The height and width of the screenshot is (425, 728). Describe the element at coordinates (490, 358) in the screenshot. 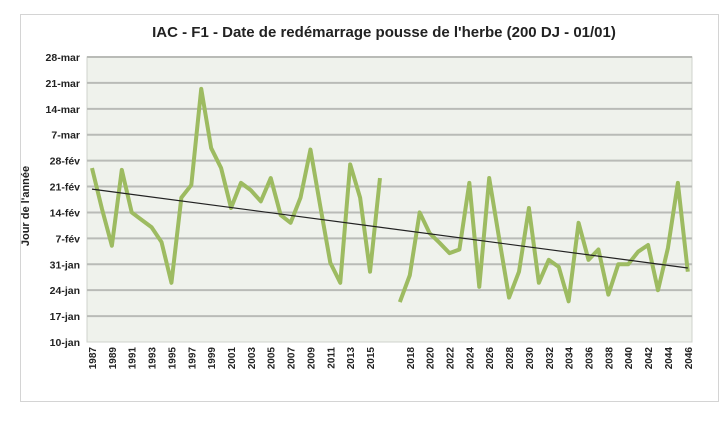

I see `x-tick-label: 2026` at that location.